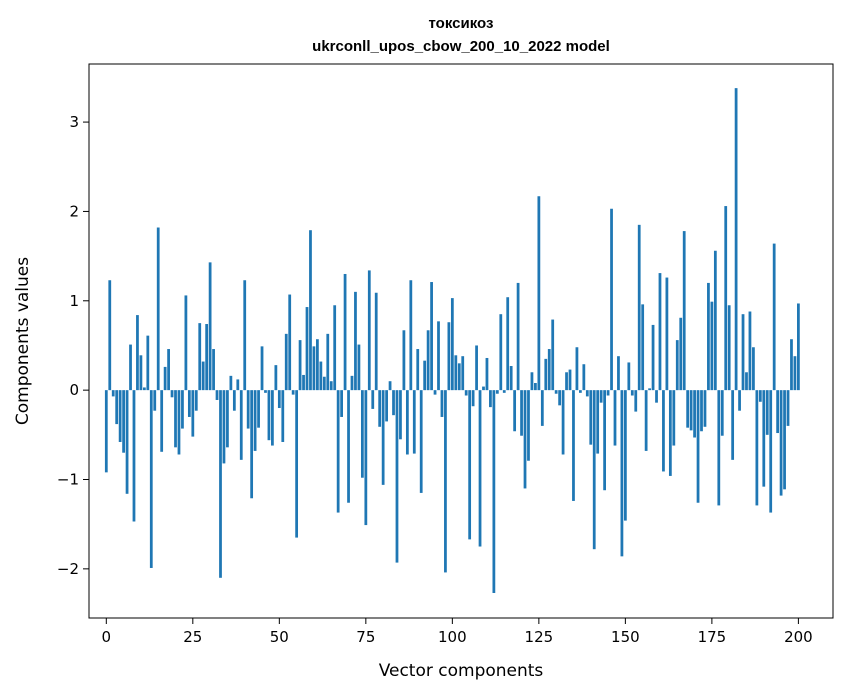 Image resolution: width=847 pixels, height=696 pixels. Describe the element at coordinates (279, 637) in the screenshot. I see `x-tick-label: 50` at that location.